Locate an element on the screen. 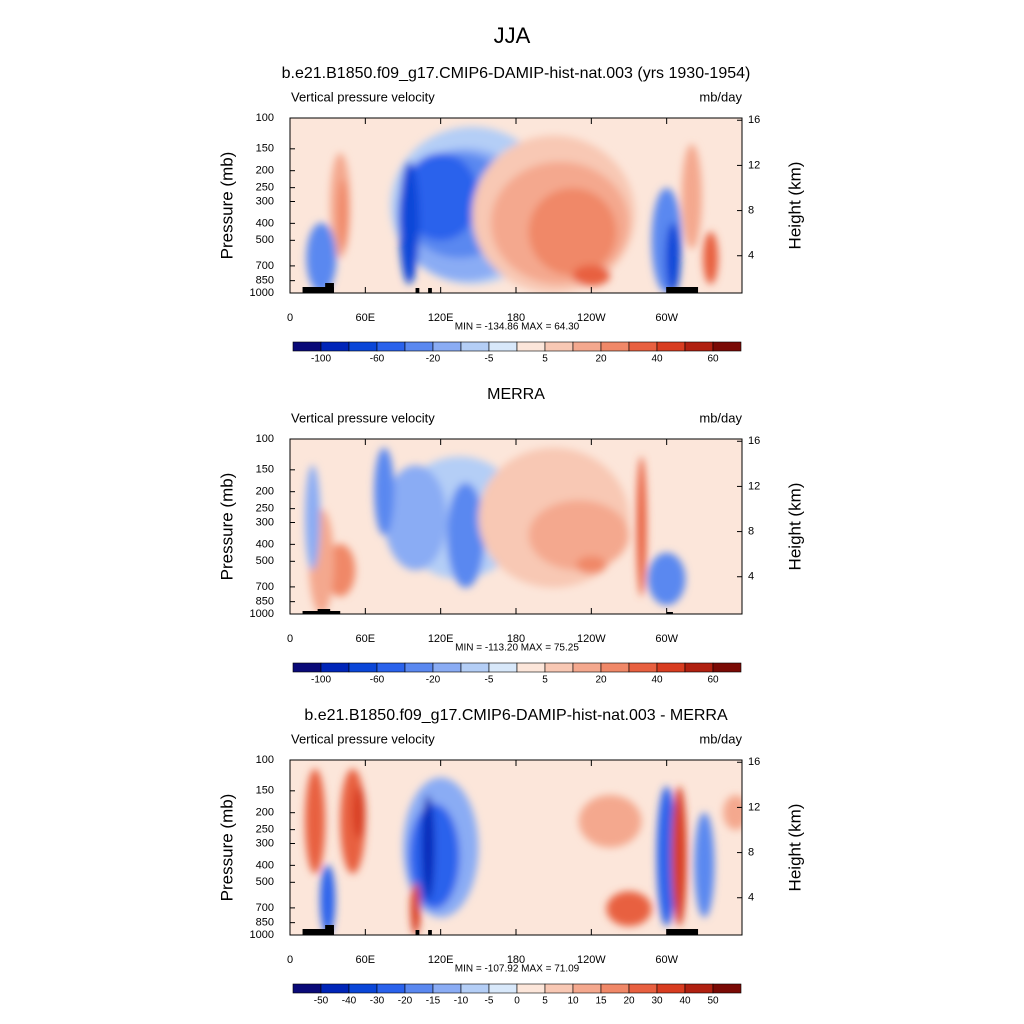 The width and height of the screenshot is (1024, 1024). x-tick-label: 120E is located at coordinates (441, 318).